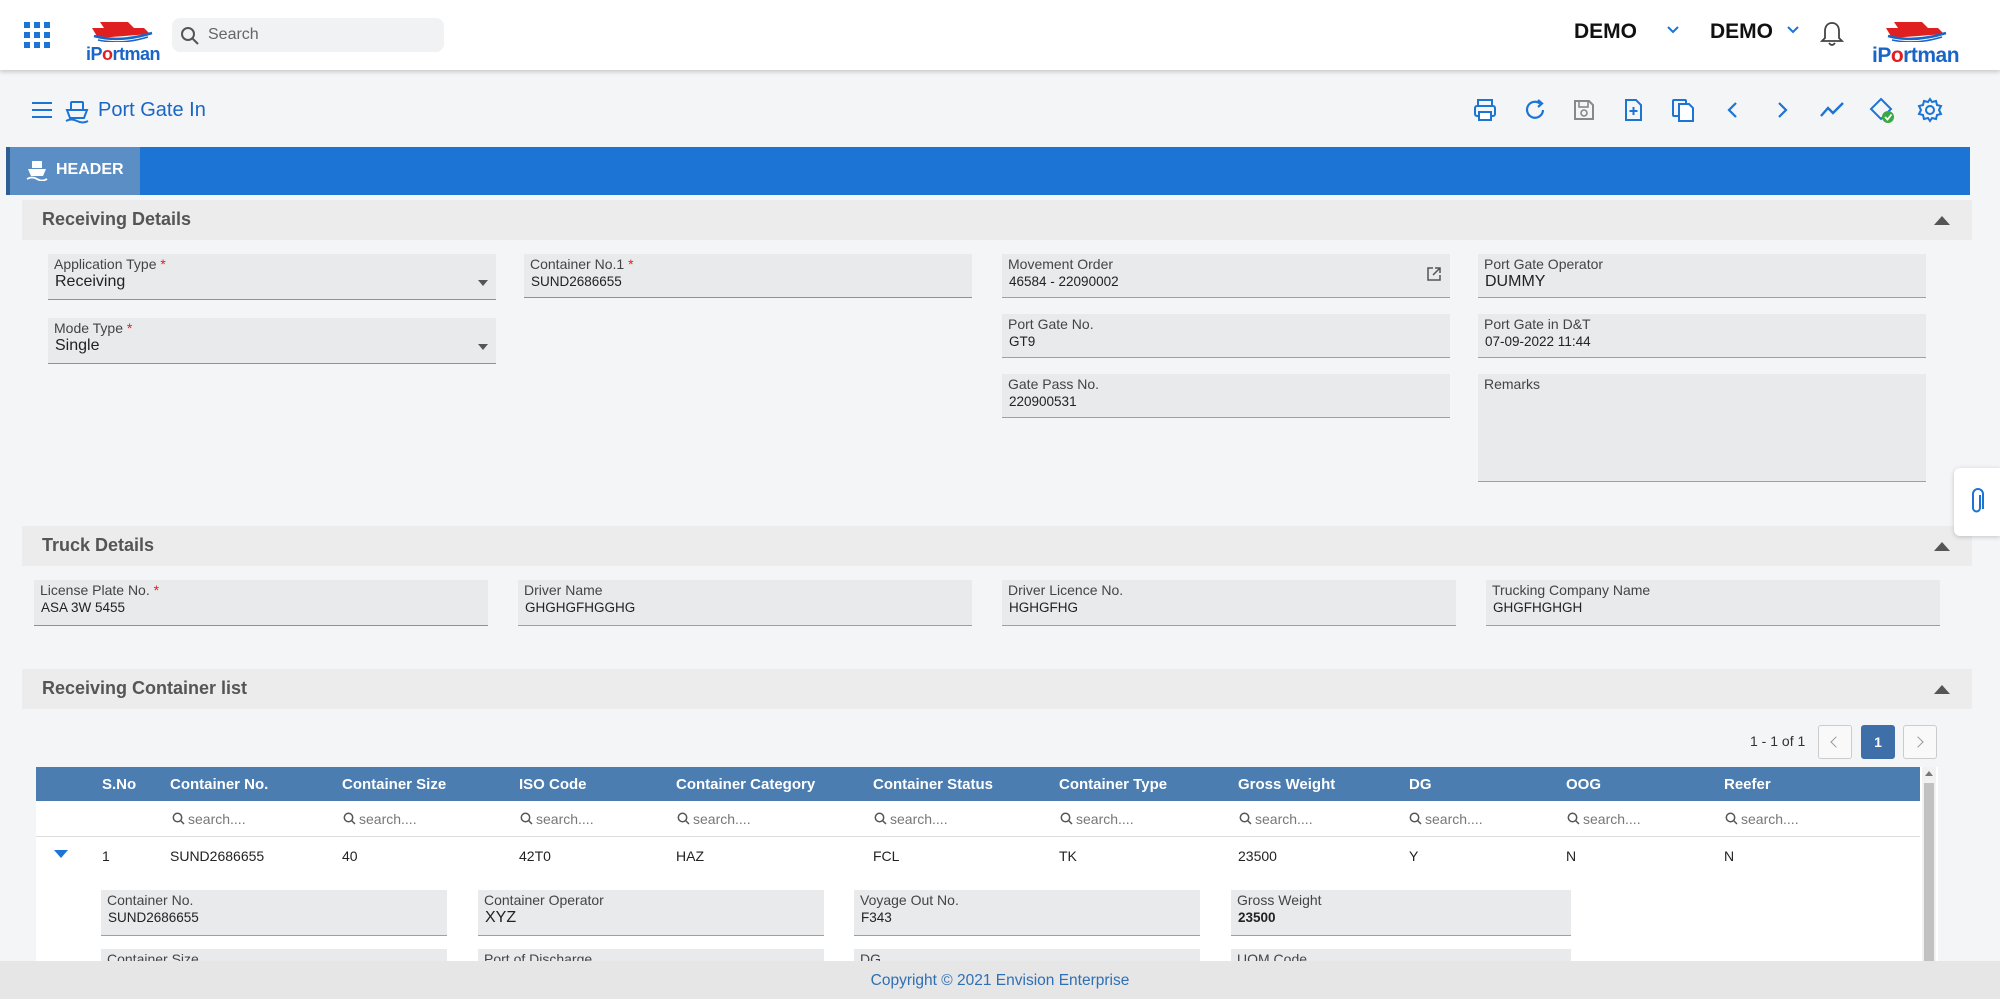 Image resolution: width=2000 pixels, height=999 pixels. I want to click on column-header: S.No, so click(119, 784).